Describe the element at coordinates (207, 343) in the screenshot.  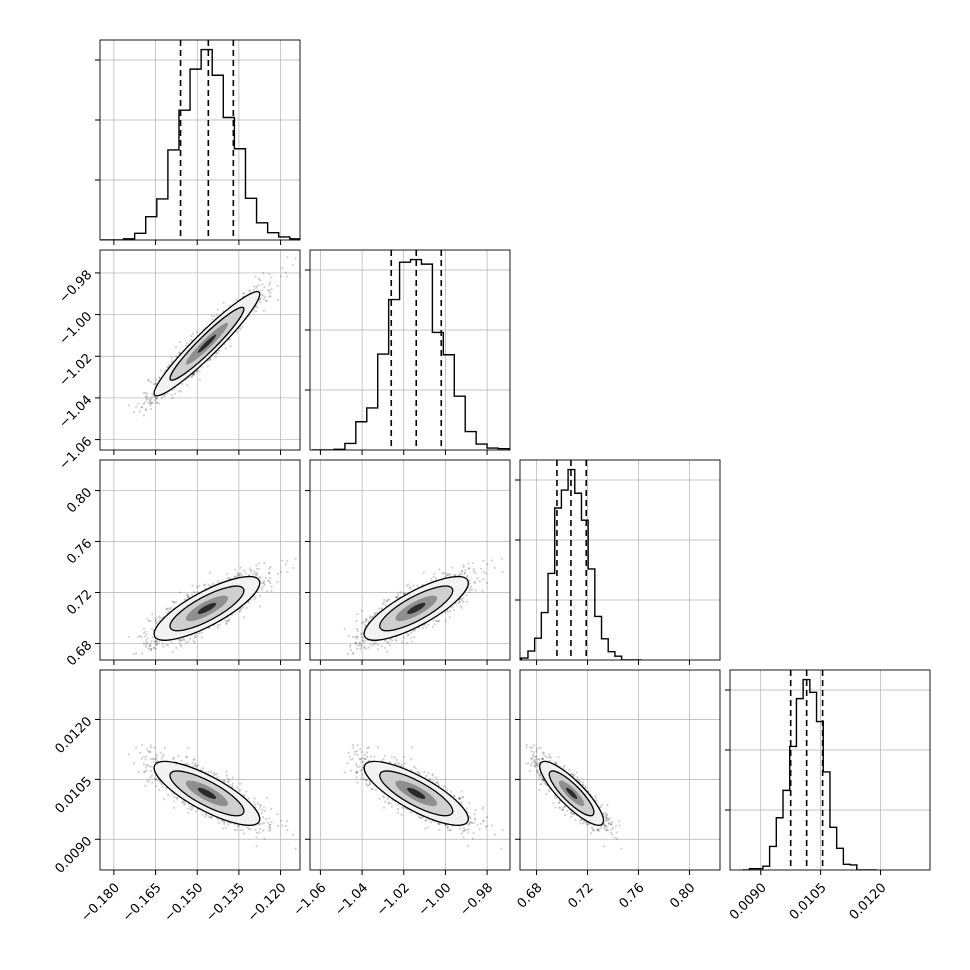
I see `density-contour` at that location.